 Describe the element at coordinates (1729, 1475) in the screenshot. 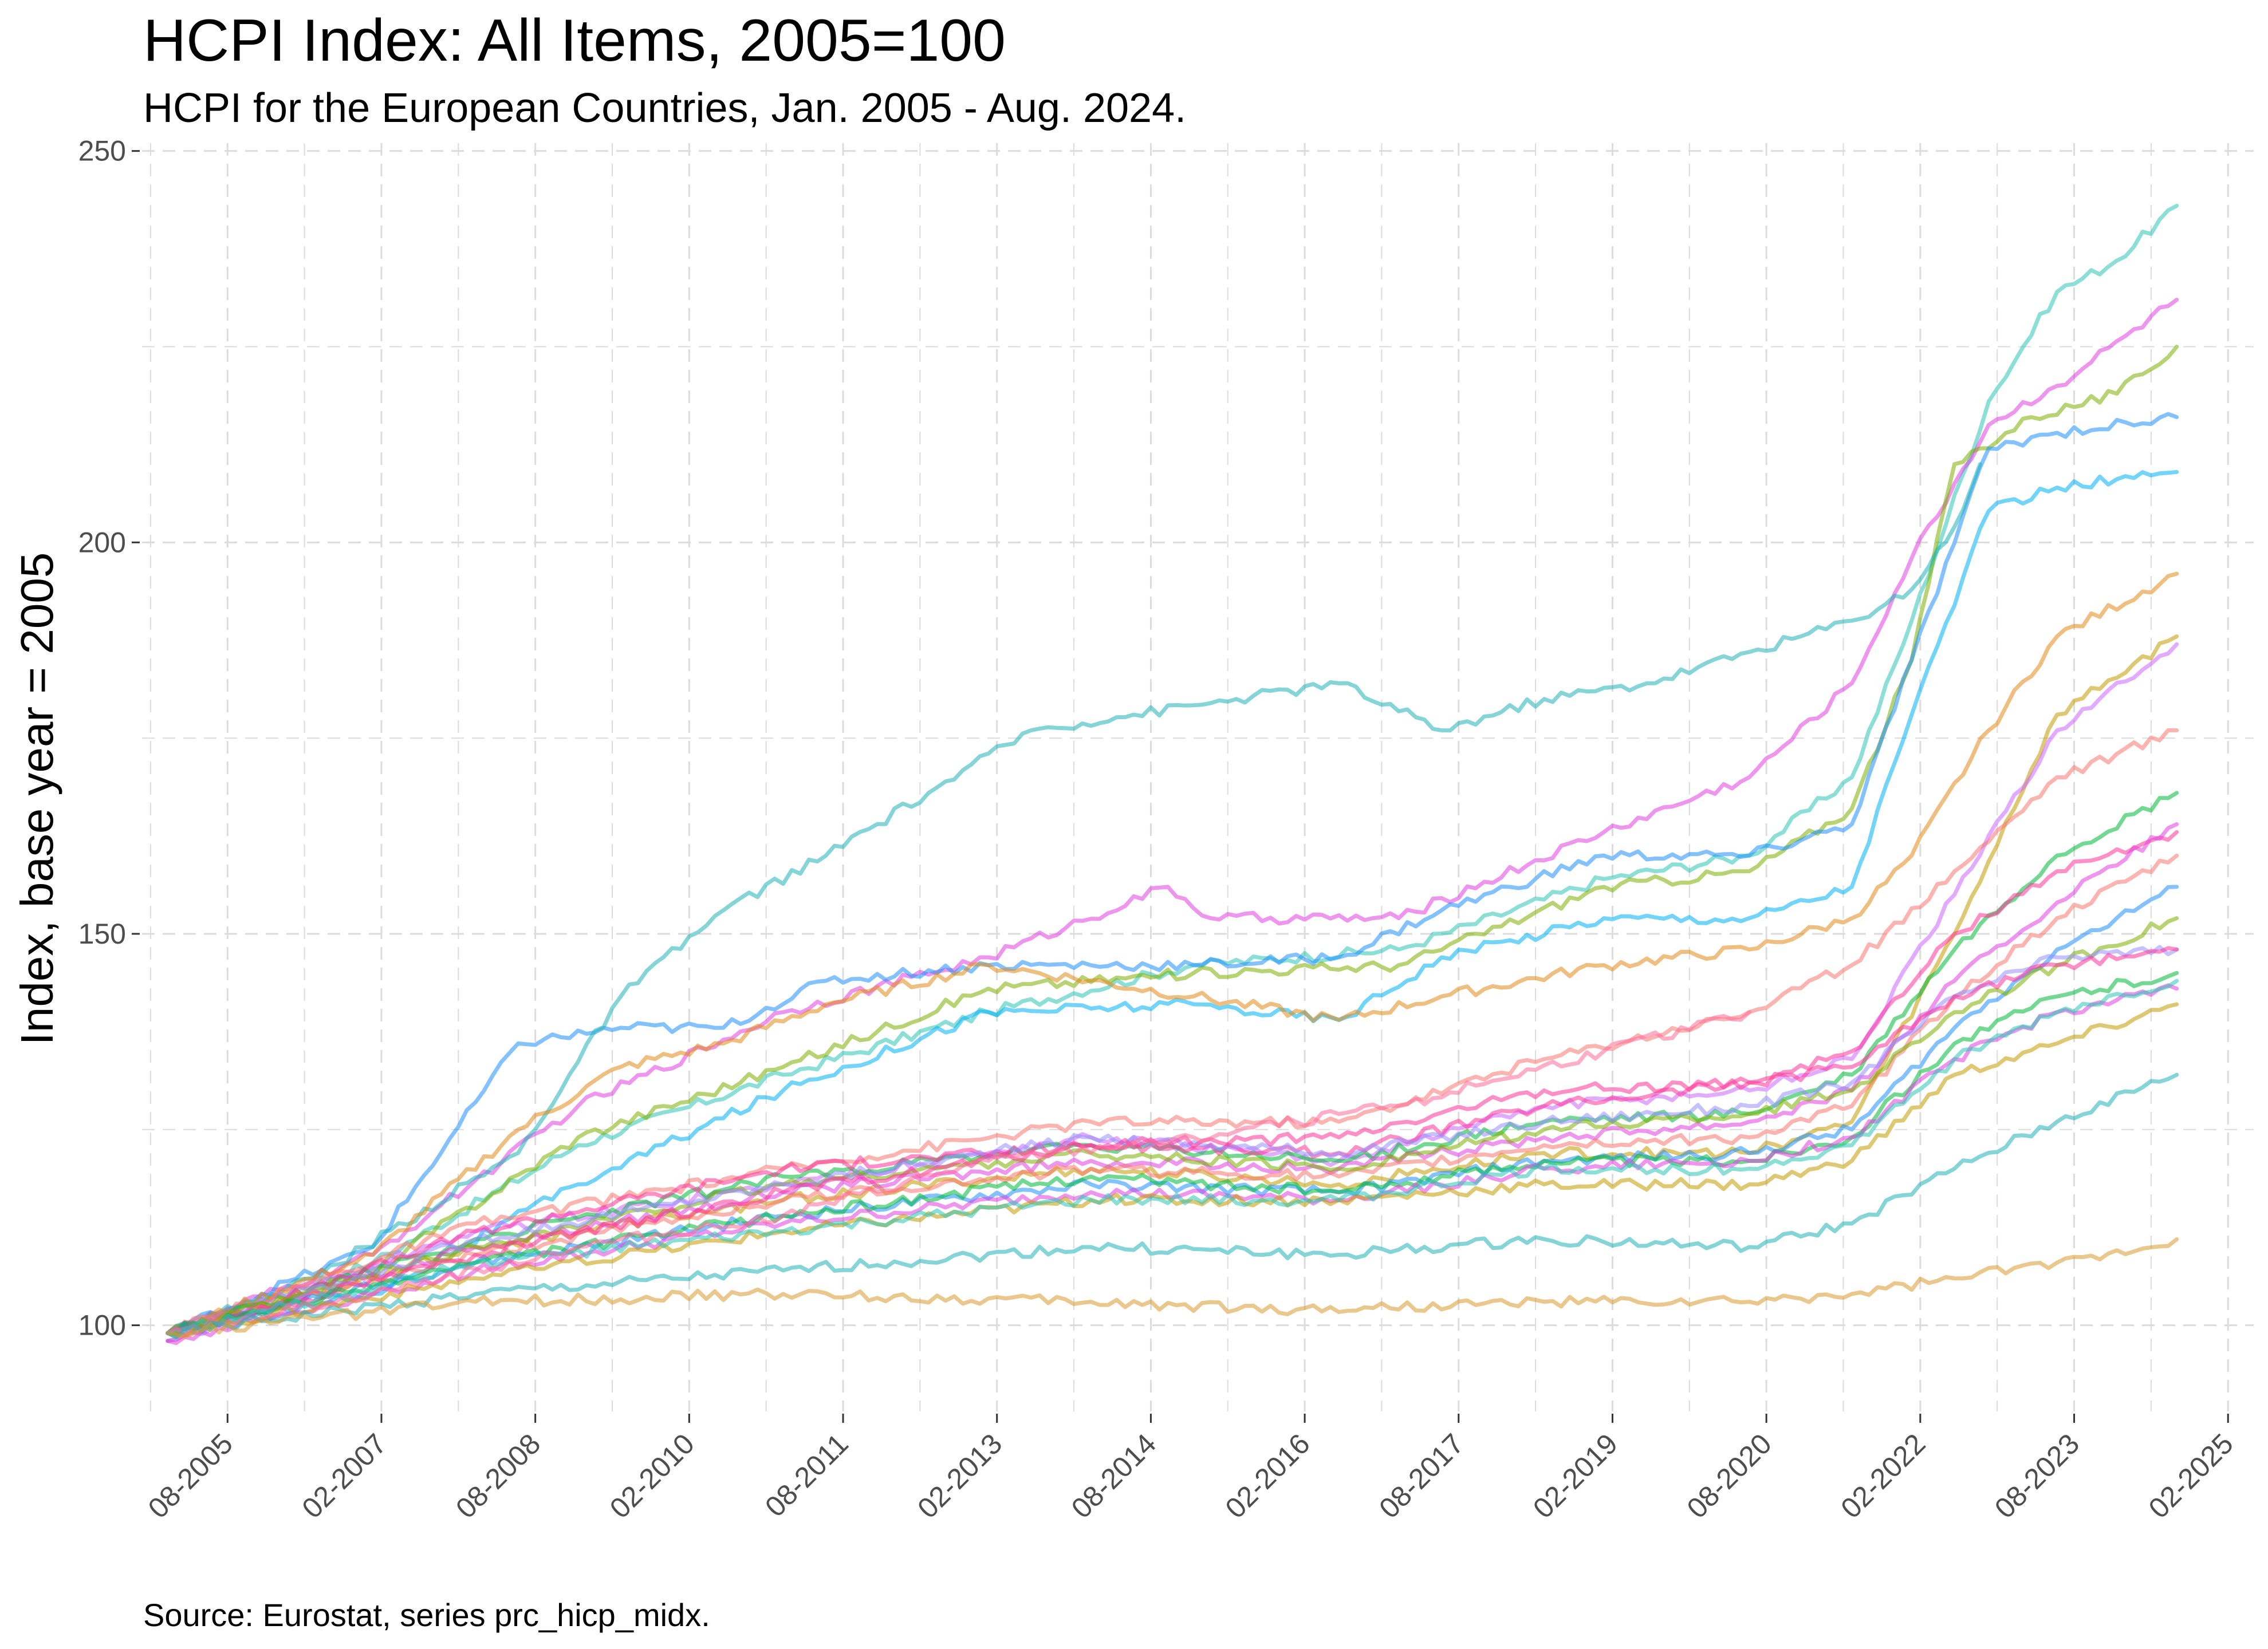

I see `x-tick-label: 08-2020` at that location.